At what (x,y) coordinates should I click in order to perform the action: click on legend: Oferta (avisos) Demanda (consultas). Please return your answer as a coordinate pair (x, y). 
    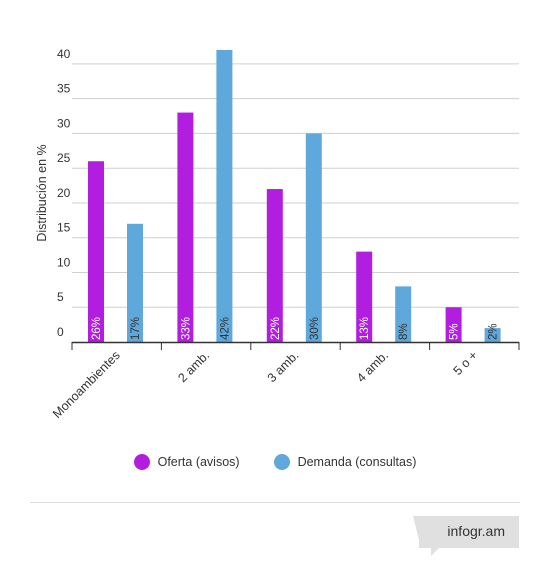
    Looking at the image, I should click on (275, 462).